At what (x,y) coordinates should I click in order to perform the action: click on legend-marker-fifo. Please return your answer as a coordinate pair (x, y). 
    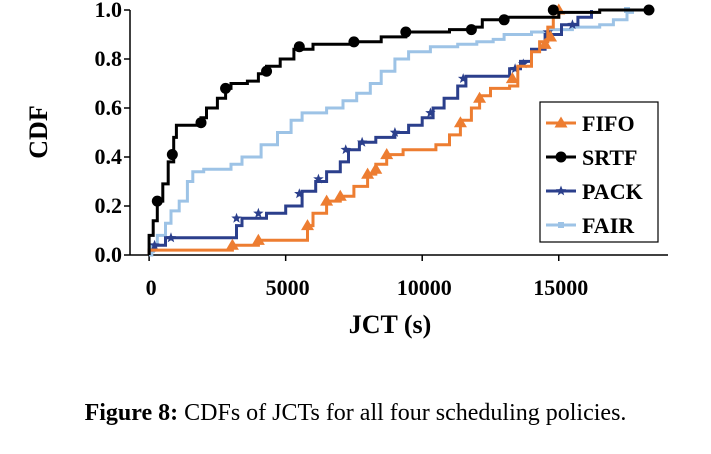
    Looking at the image, I should click on (561, 122).